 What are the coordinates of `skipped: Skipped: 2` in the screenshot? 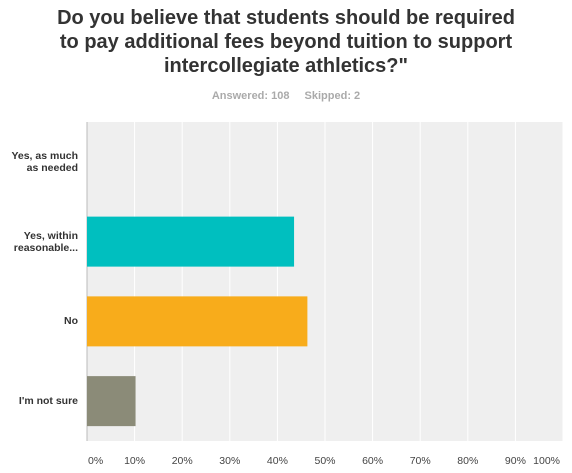 It's located at (332, 96).